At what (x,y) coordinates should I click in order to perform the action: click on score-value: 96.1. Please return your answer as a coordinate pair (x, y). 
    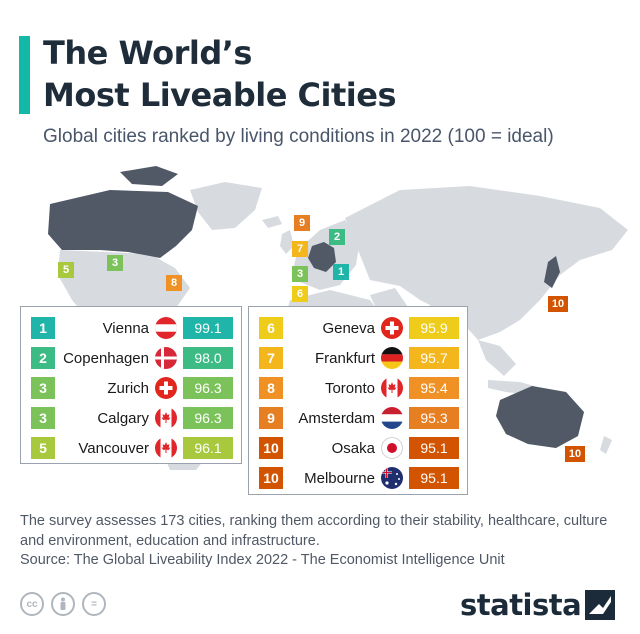
    Looking at the image, I should click on (208, 448).